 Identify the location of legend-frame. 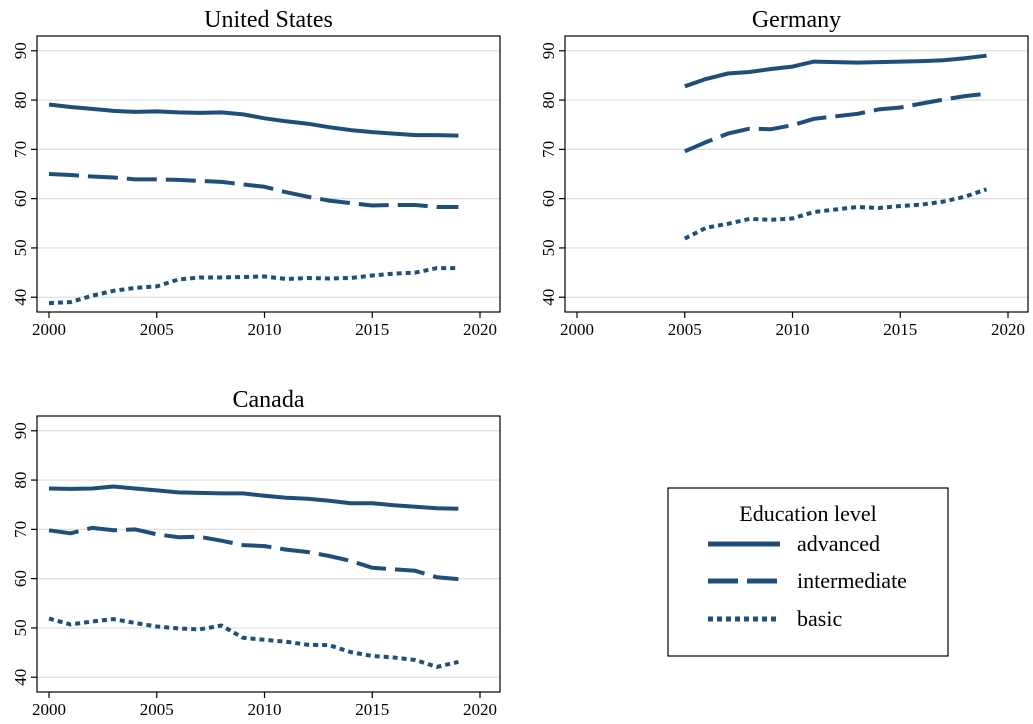
(808, 572).